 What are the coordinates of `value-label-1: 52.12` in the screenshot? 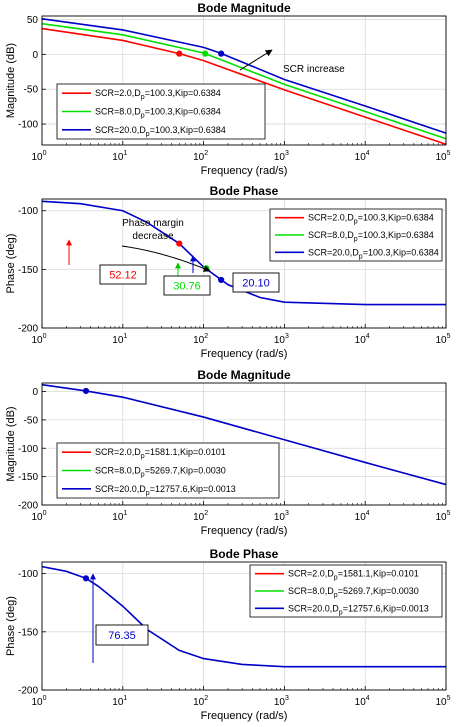 It's located at (123, 276).